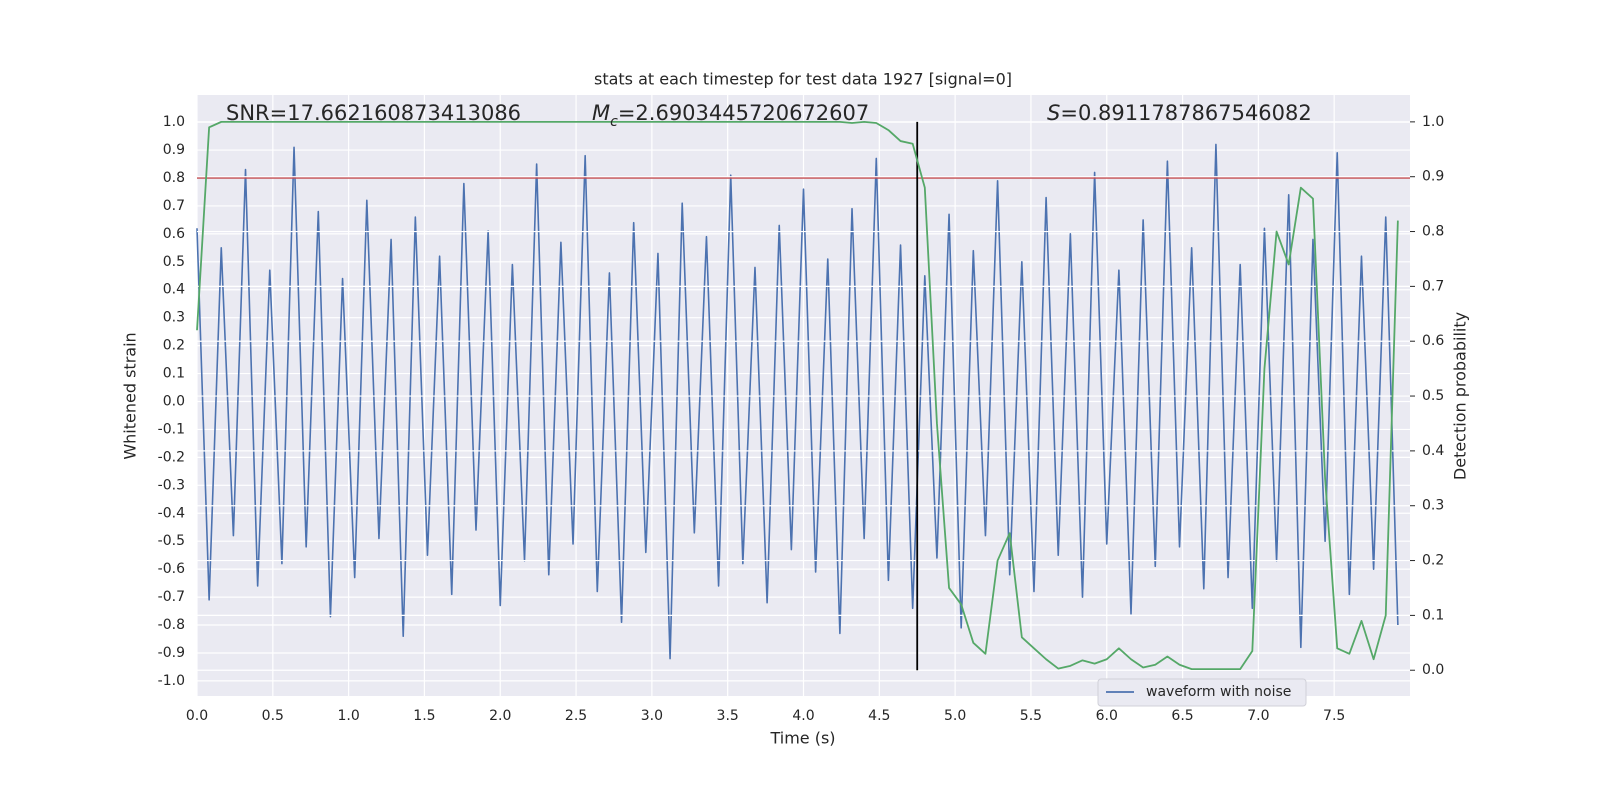  Describe the element at coordinates (174, 150) in the screenshot. I see `y-tick-label: 0.9` at that location.